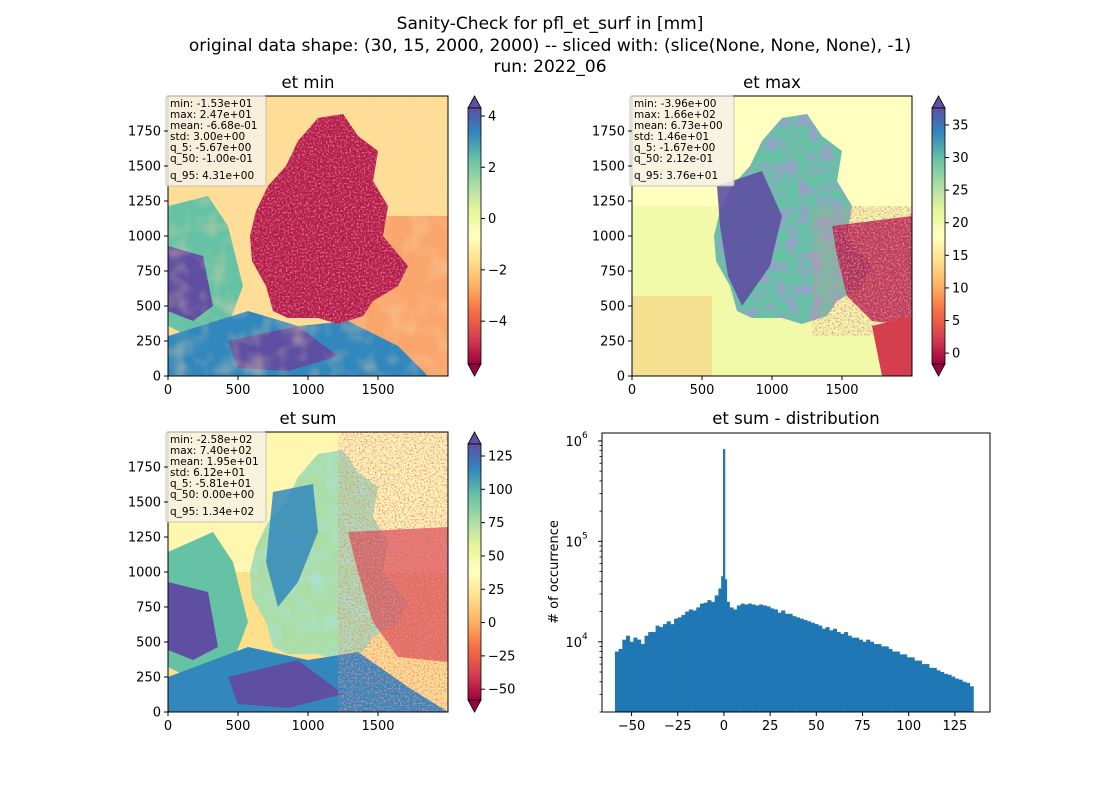 The width and height of the screenshot is (1100, 800). I want to click on histogram-y-tick-base: 10, so click(573, 542).